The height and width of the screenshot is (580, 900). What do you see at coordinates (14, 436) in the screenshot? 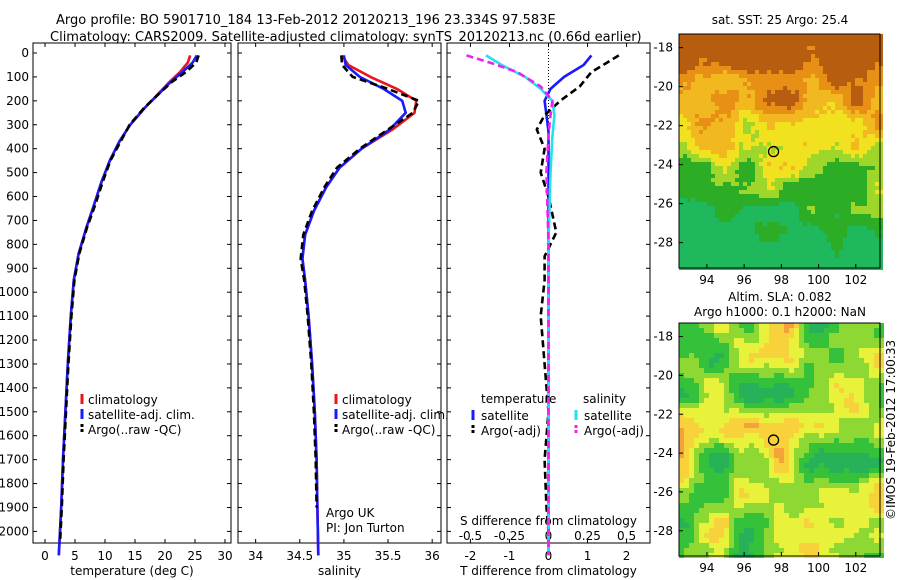
I see `ytick-label: 1600` at bounding box center [14, 436].